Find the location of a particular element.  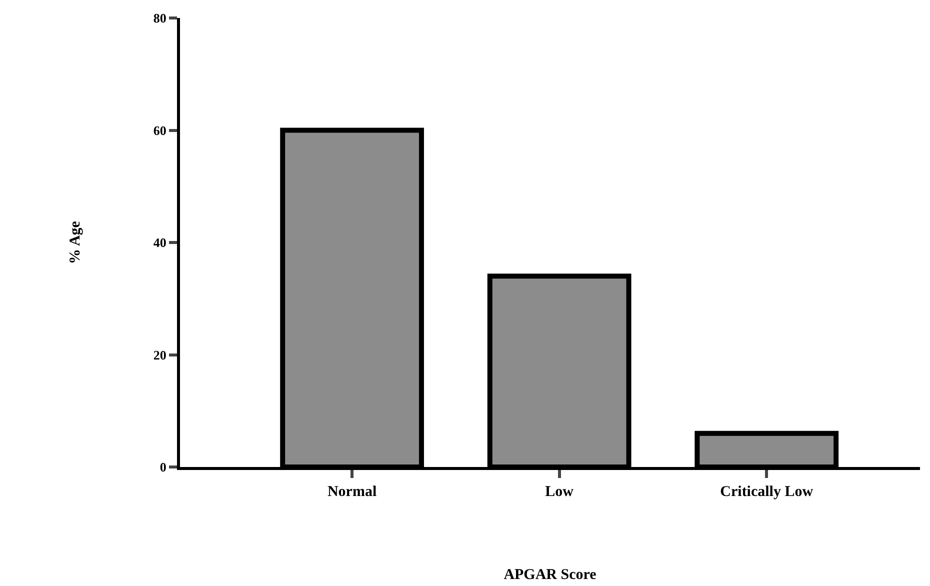

y-tick-label: 80 is located at coordinates (159, 18).